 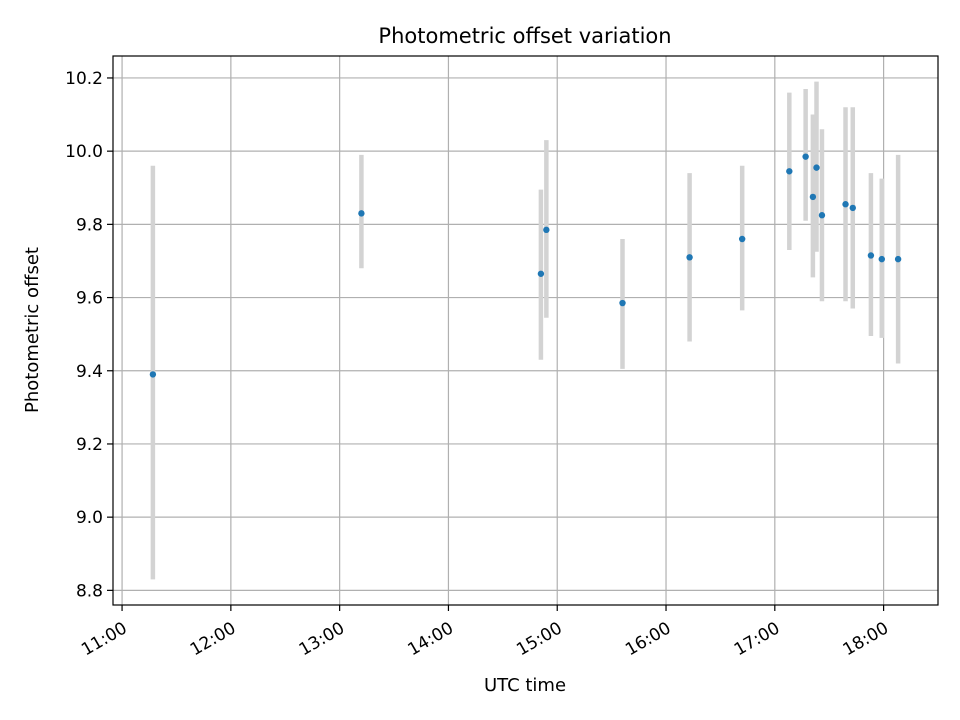 I want to click on y-tick-label: 10.2, so click(x=84, y=79).